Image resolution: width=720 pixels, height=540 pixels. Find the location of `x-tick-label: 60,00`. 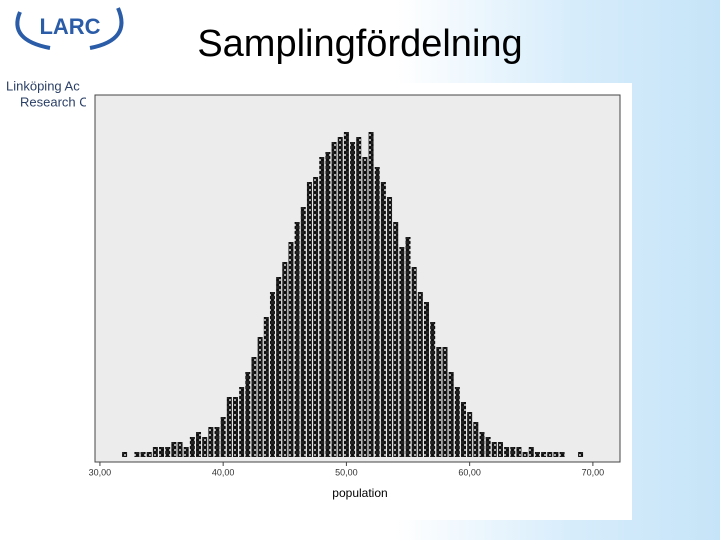

x-tick-label: 60,00 is located at coordinates (469, 472).